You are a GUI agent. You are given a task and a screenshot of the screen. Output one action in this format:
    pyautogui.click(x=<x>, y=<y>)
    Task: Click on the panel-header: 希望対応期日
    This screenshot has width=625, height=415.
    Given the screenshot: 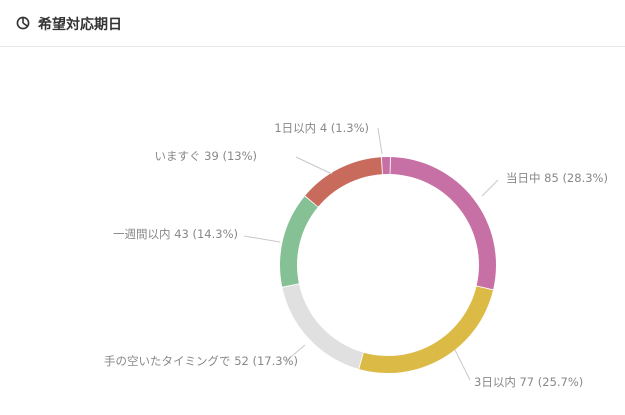 What is the action you would take?
    pyautogui.click(x=312, y=23)
    